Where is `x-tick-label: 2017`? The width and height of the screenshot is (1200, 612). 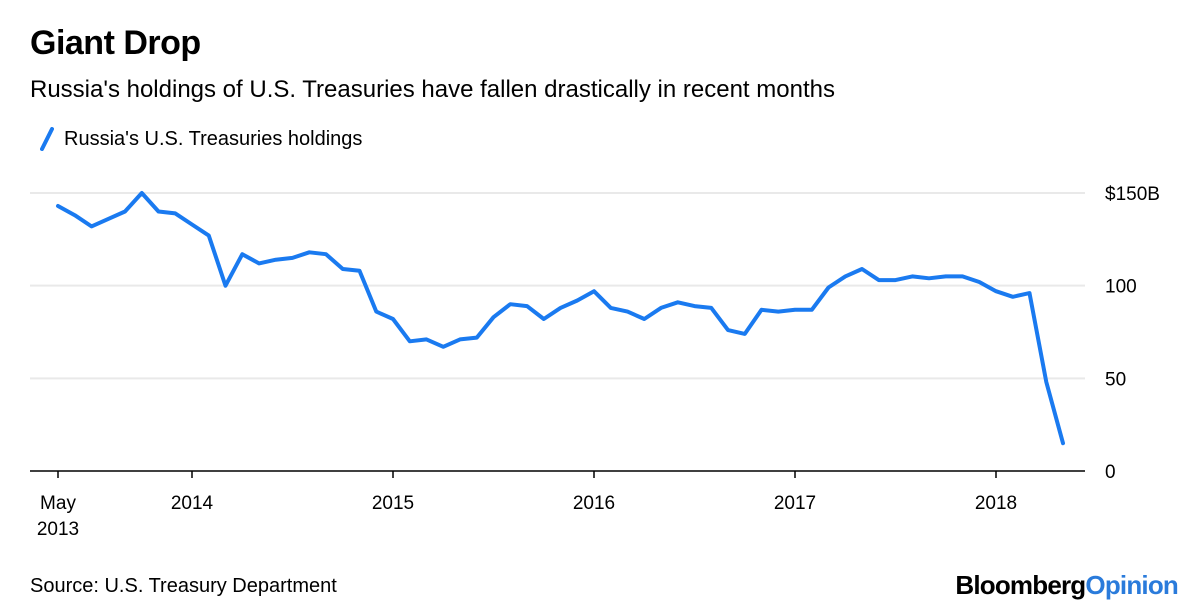
x-tick-label: 2017 is located at coordinates (795, 503).